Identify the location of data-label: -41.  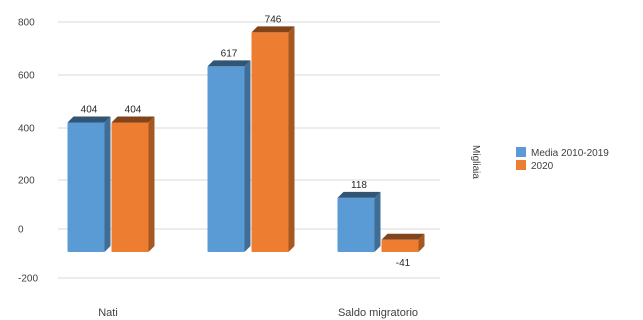
(403, 263).